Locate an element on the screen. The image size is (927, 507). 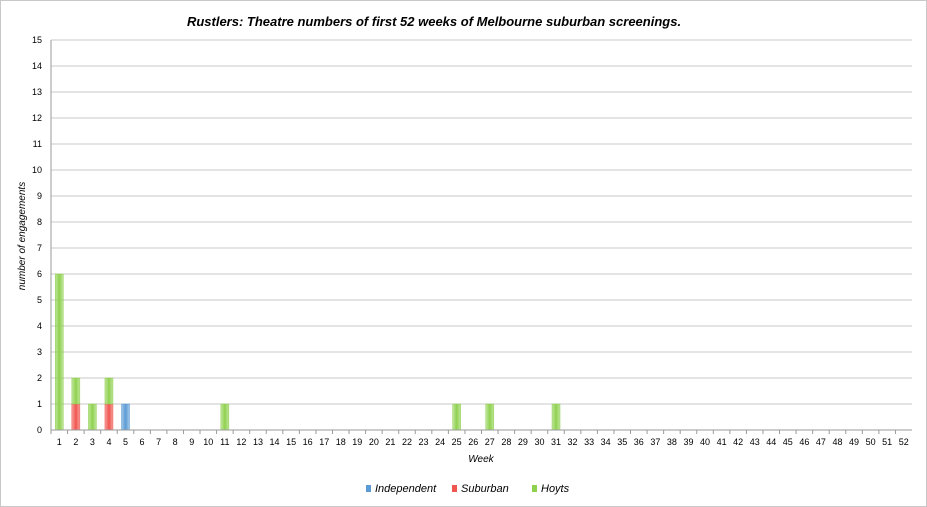
x-tick-label: 39 is located at coordinates (688, 442).